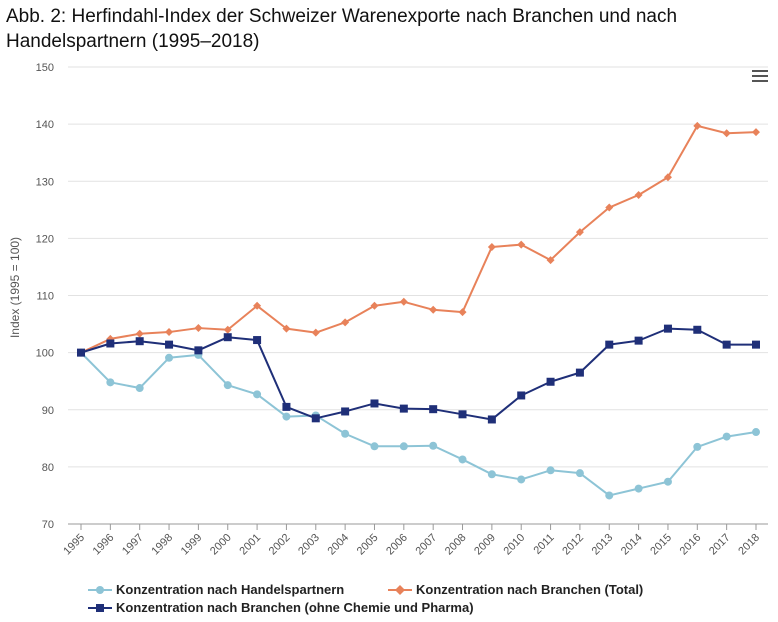  What do you see at coordinates (48, 411) in the screenshot?
I see `y-tick-label: 90` at bounding box center [48, 411].